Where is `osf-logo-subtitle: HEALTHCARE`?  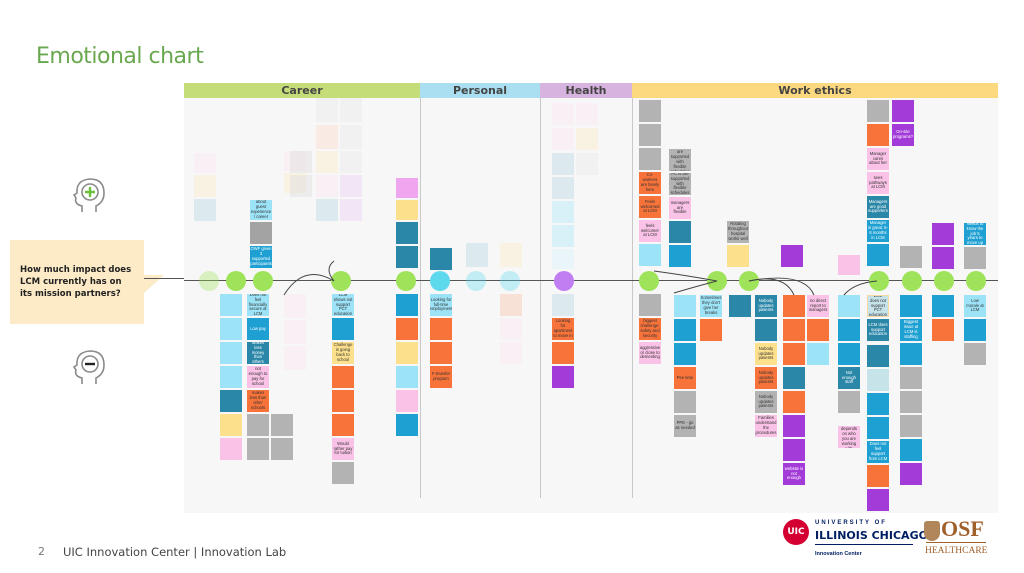
osf-logo-subtitle: HEALTHCARE is located at coordinates (956, 551).